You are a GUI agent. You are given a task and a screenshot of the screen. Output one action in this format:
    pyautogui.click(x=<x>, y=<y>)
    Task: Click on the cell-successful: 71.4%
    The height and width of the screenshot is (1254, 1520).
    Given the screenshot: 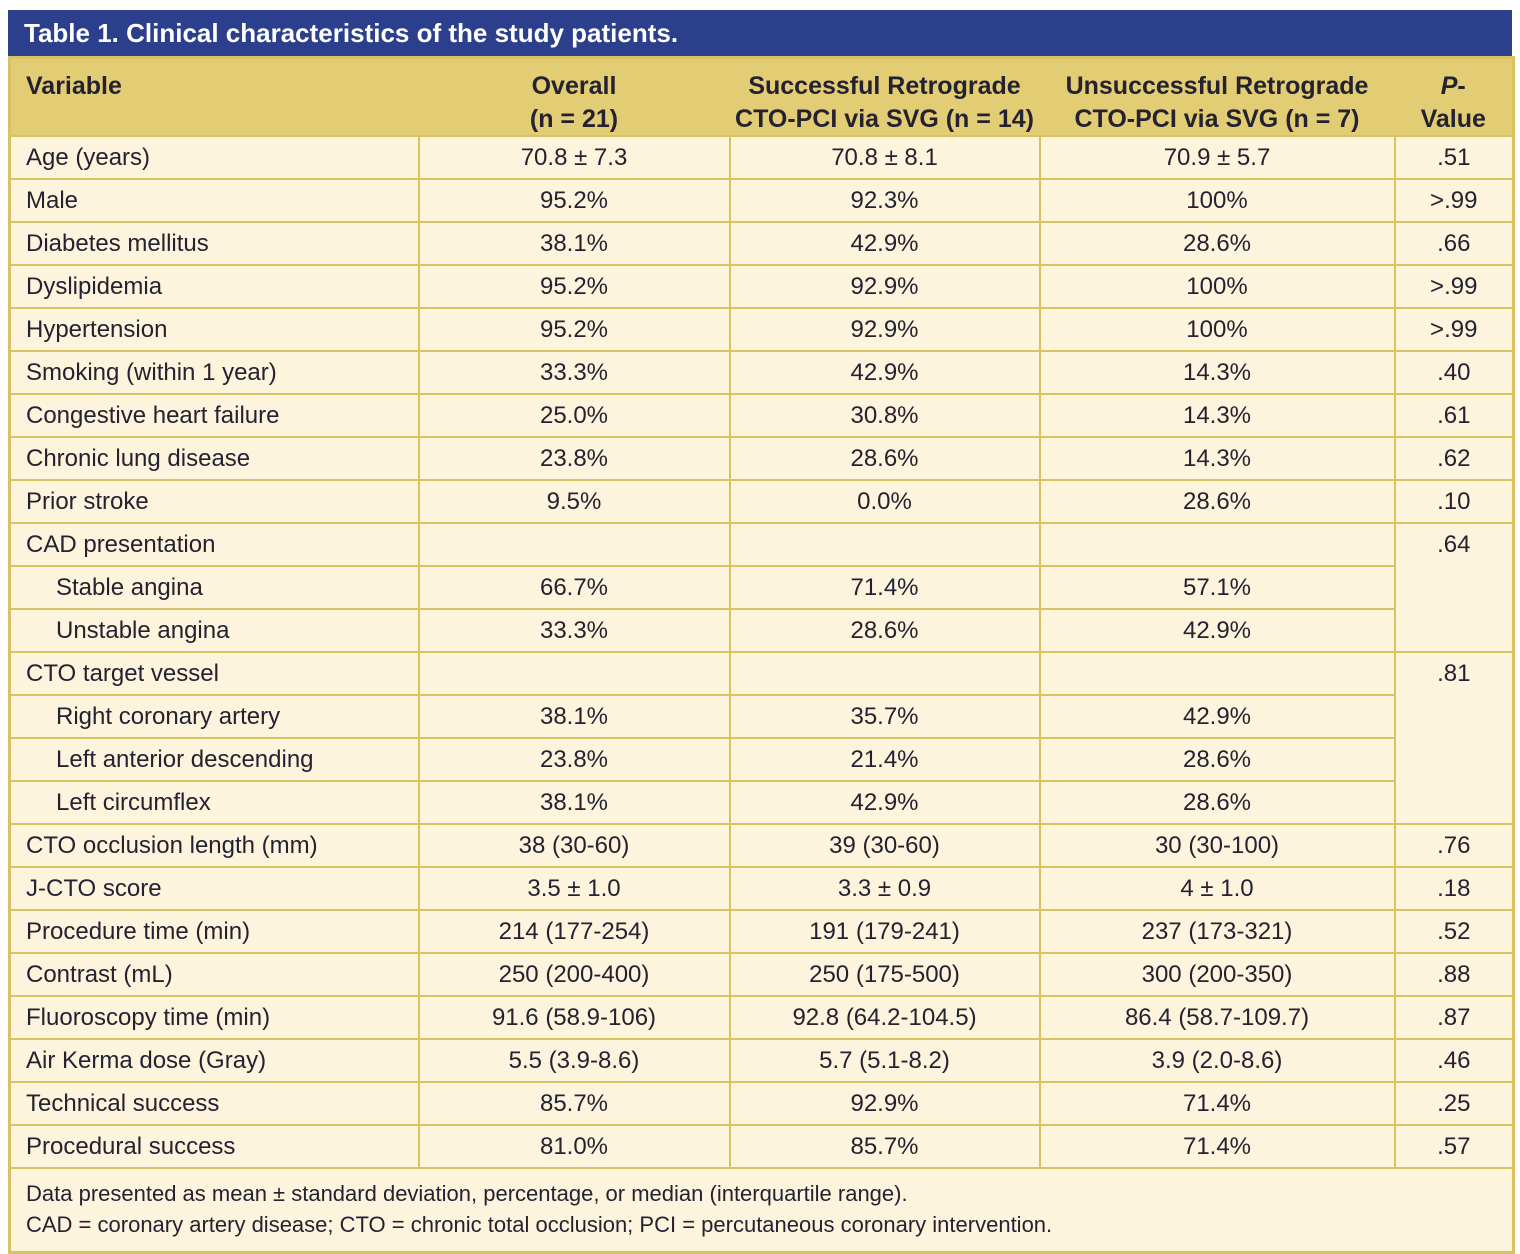 What is the action you would take?
    pyautogui.click(x=884, y=587)
    